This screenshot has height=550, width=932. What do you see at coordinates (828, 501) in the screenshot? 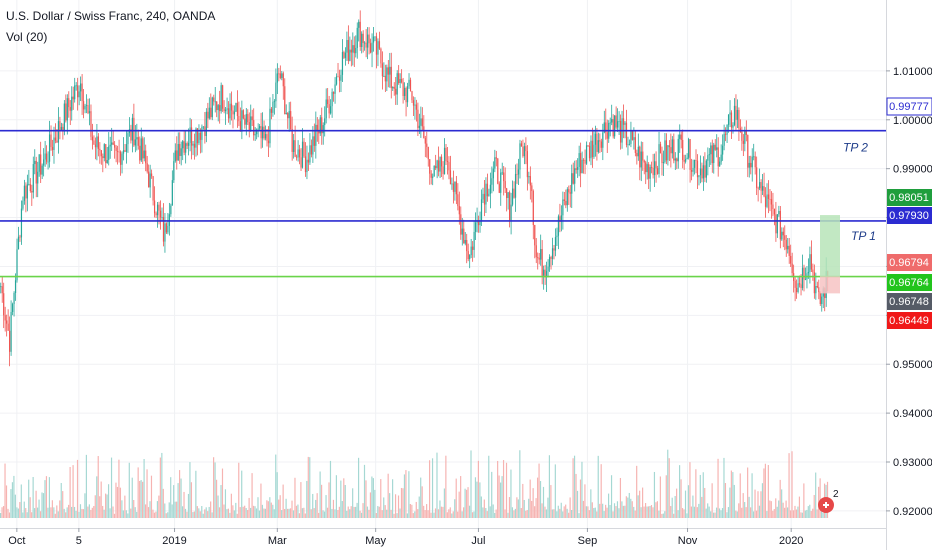
I see `events-badge: 2` at bounding box center [828, 501].